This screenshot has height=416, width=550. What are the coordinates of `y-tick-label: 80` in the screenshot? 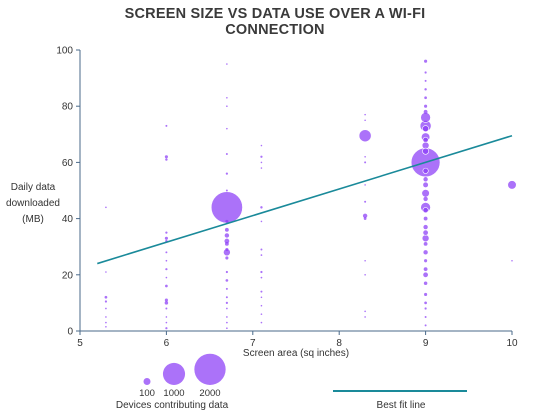 It's located at (68, 107).